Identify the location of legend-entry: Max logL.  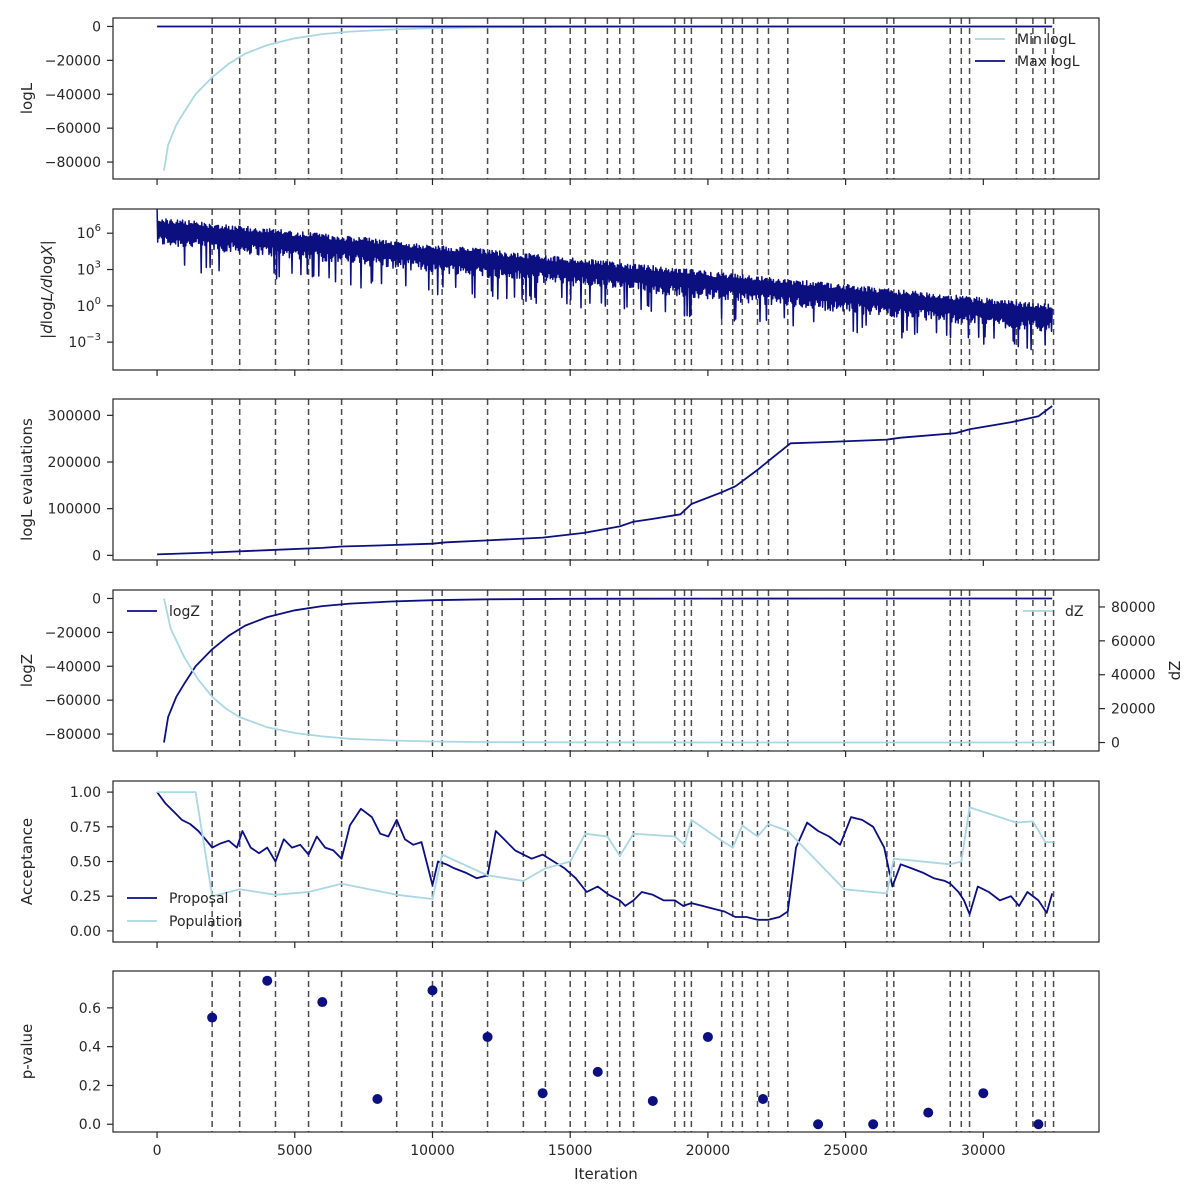
(1027, 62).